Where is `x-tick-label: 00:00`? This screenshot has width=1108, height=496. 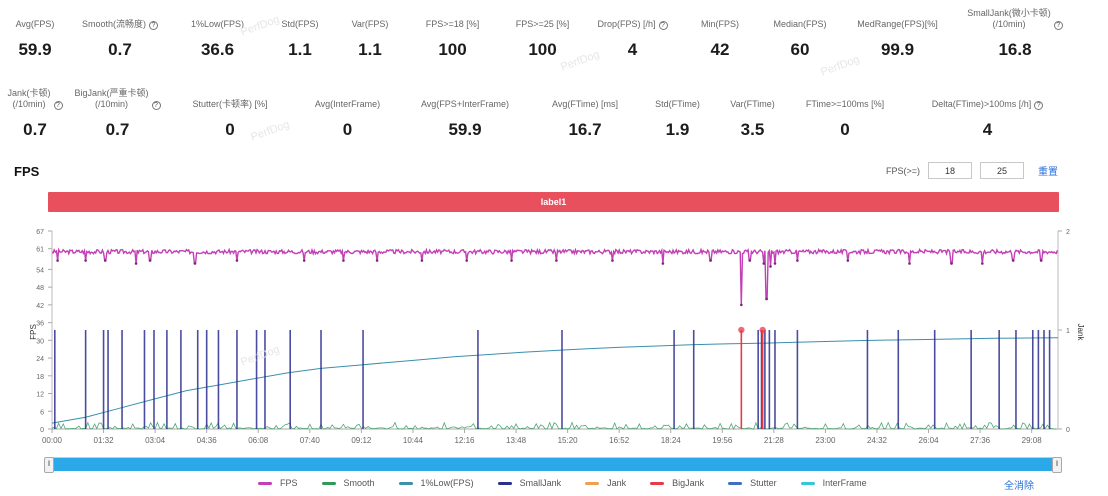 x-tick-label: 00:00 is located at coordinates (52, 440).